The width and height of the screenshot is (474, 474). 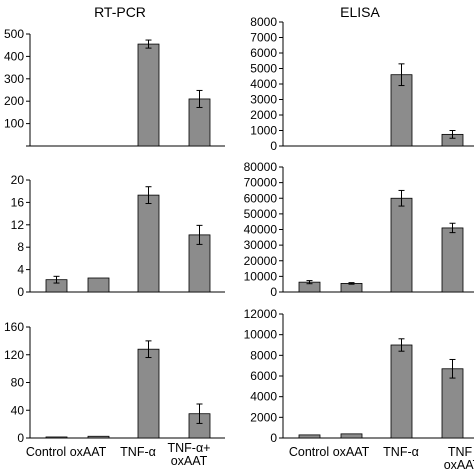 I want to click on y-tick-label: 5000, so click(x=263, y=69).